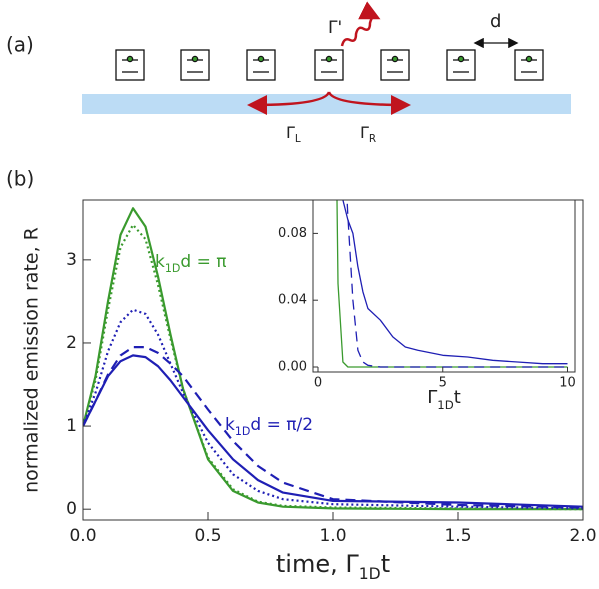 This screenshot has height=589, width=599. Describe the element at coordinates (369, 103) in the screenshot. I see `arrow-right` at that location.